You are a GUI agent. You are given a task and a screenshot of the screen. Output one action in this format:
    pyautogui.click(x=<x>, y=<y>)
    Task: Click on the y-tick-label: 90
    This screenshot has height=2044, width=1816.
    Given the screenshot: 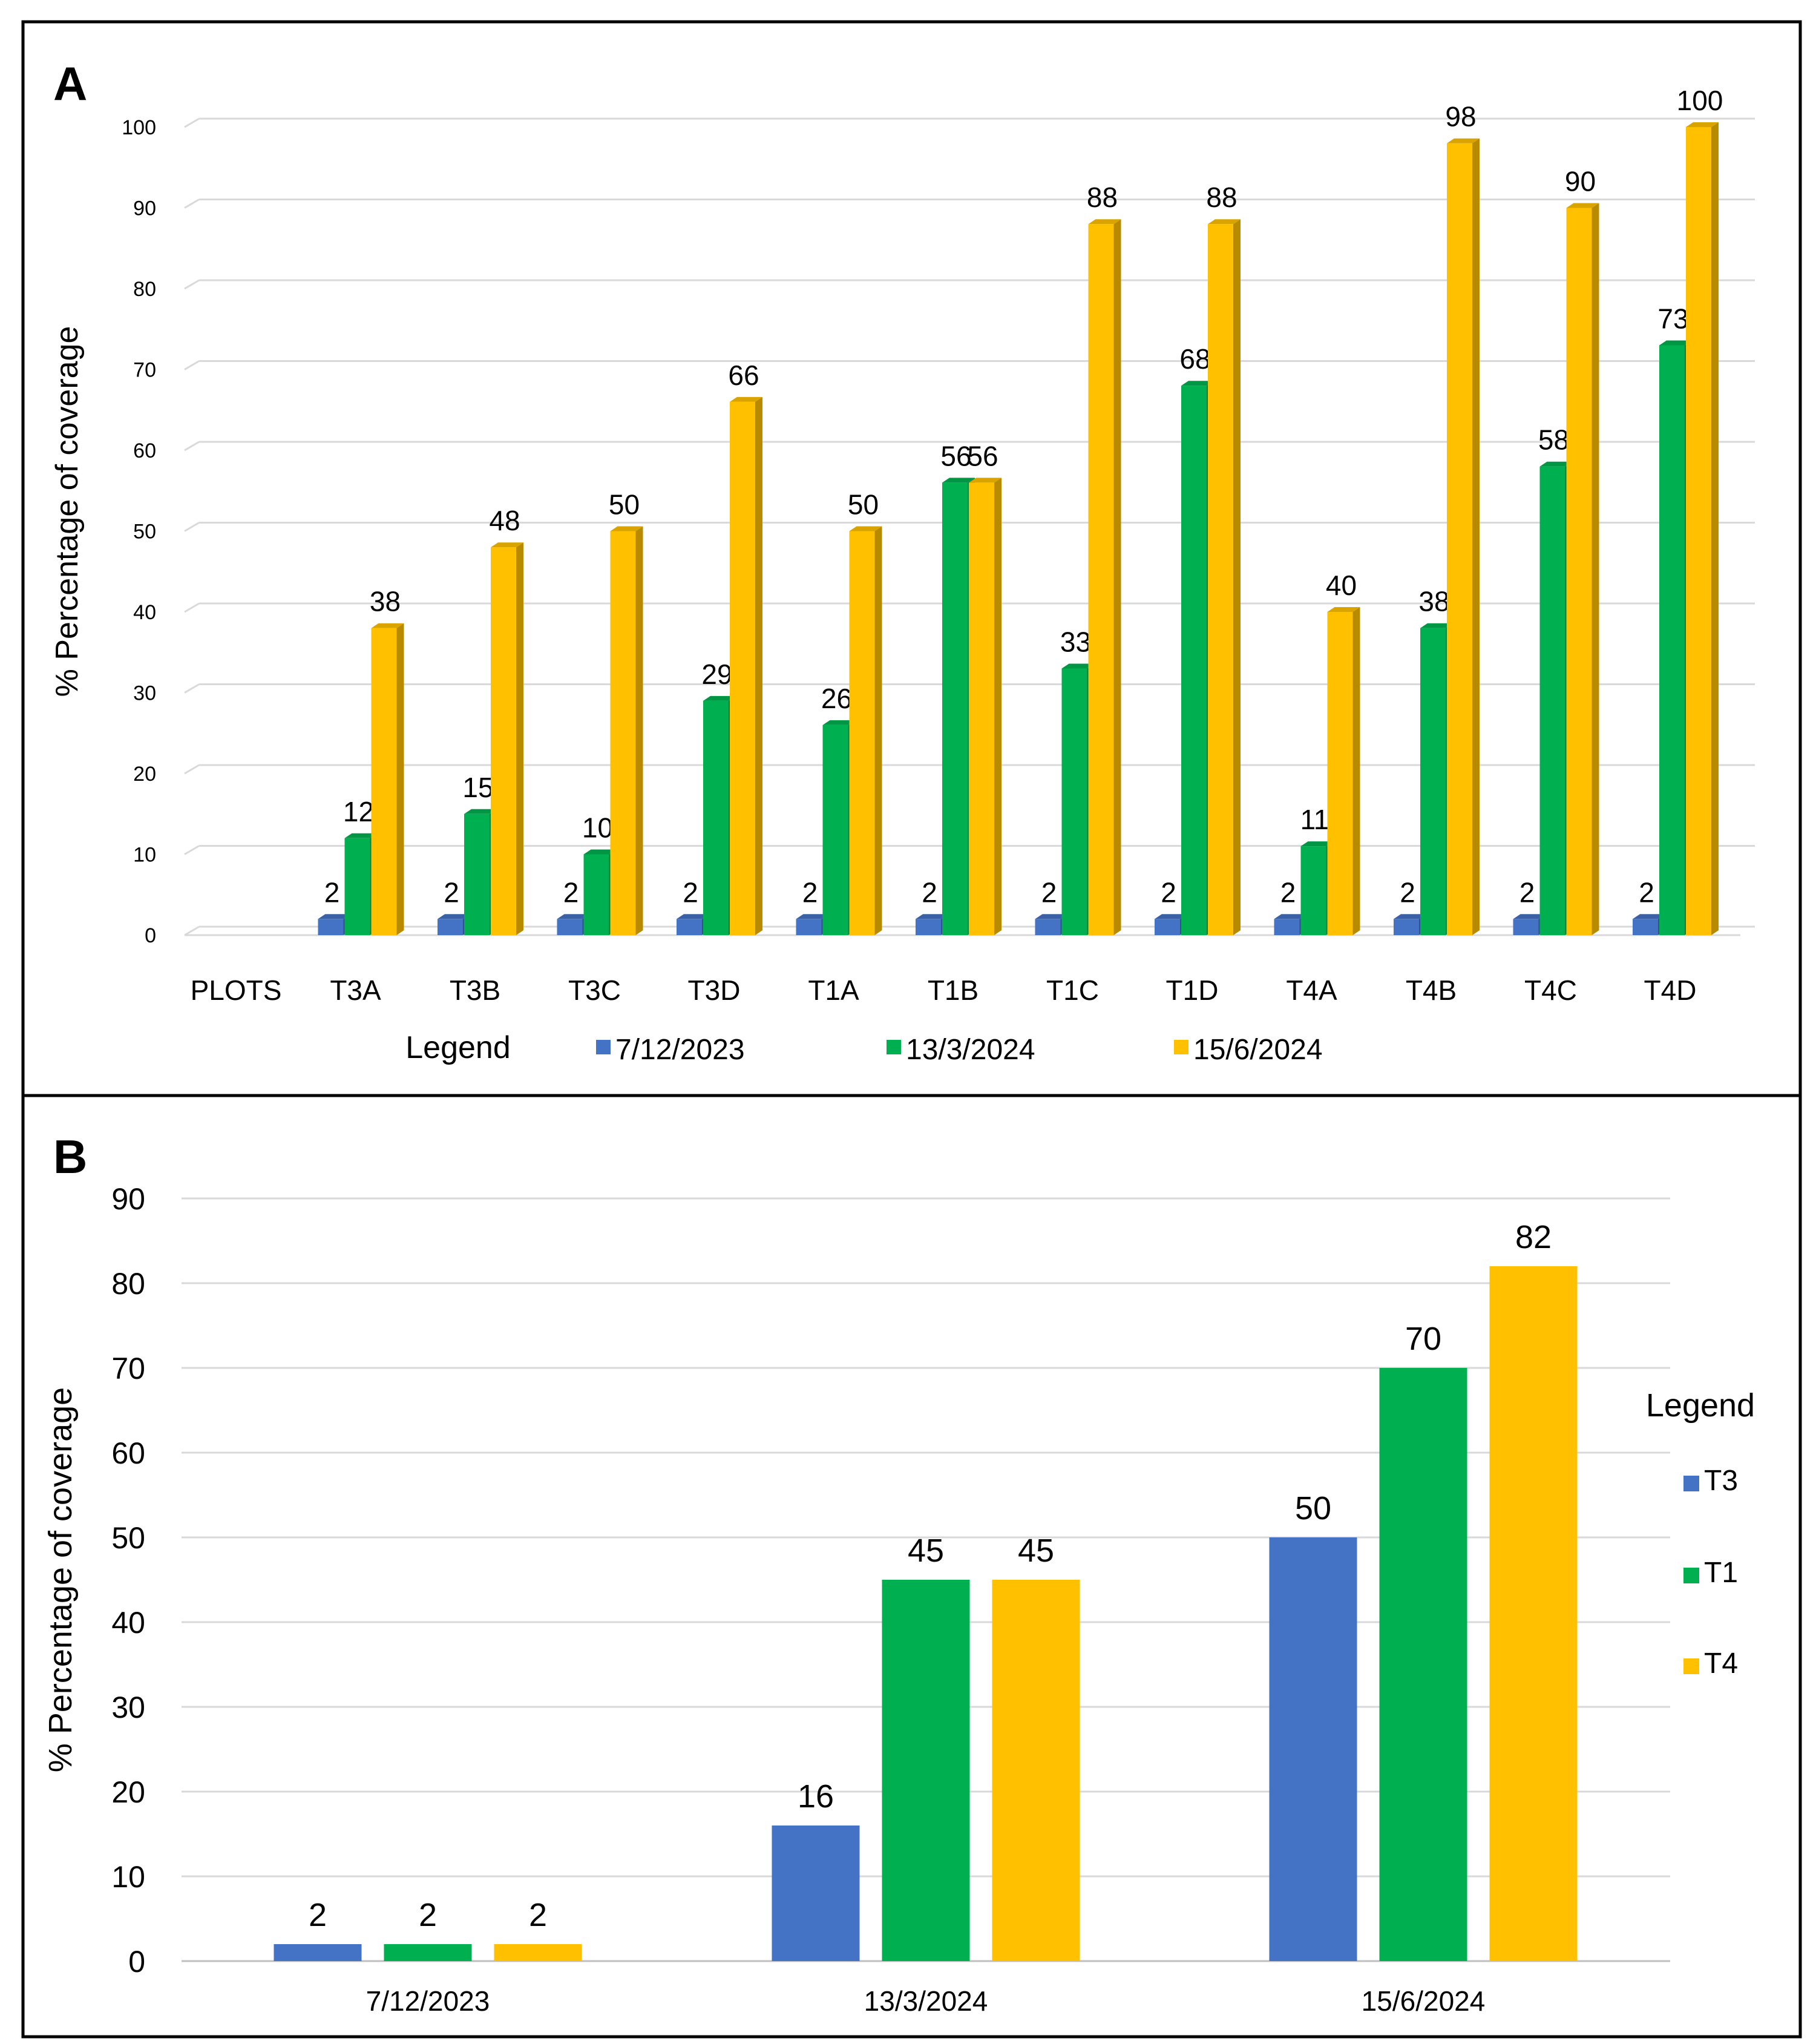 What is the action you would take?
    pyautogui.click(x=128, y=1199)
    